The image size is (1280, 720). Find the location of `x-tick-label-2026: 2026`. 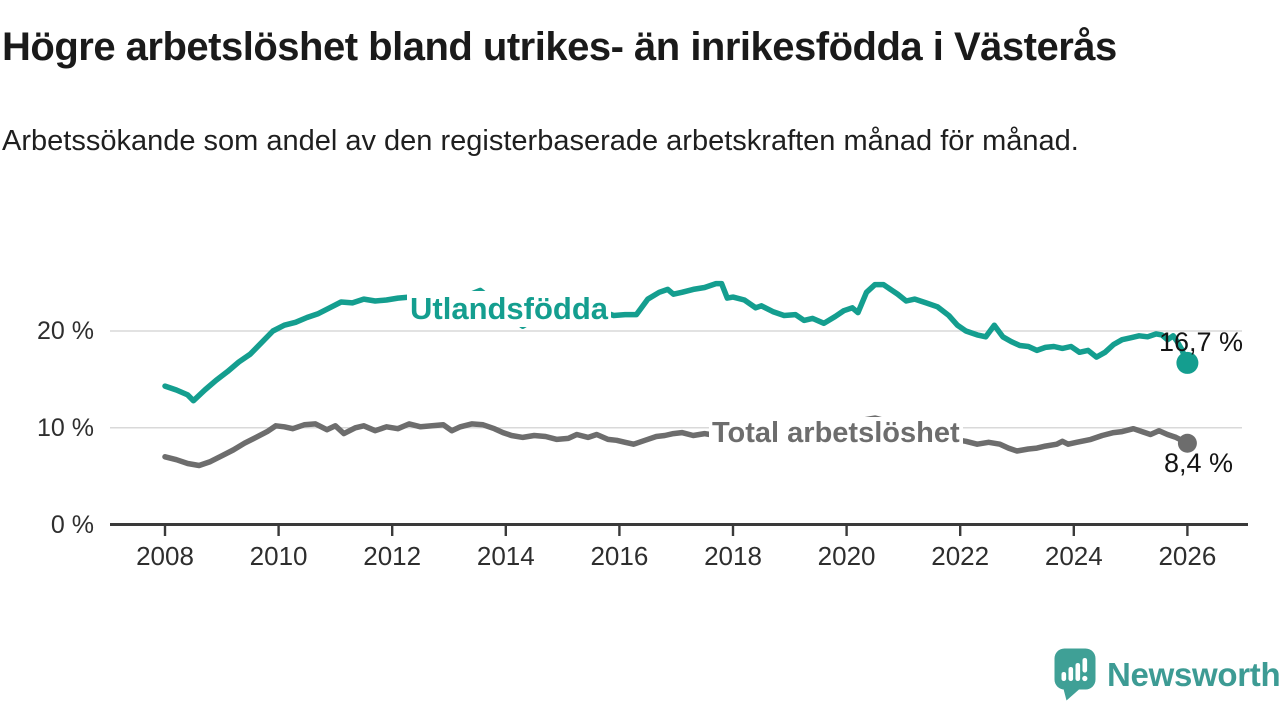

x-tick-label-2026: 2026 is located at coordinates (1187, 556).